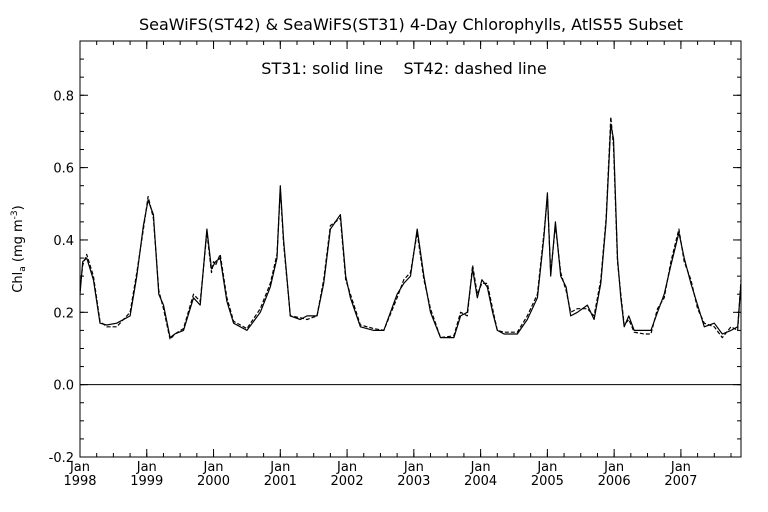 The image size is (768, 512). I want to click on x-tick-year-6: 2004, so click(480, 481).